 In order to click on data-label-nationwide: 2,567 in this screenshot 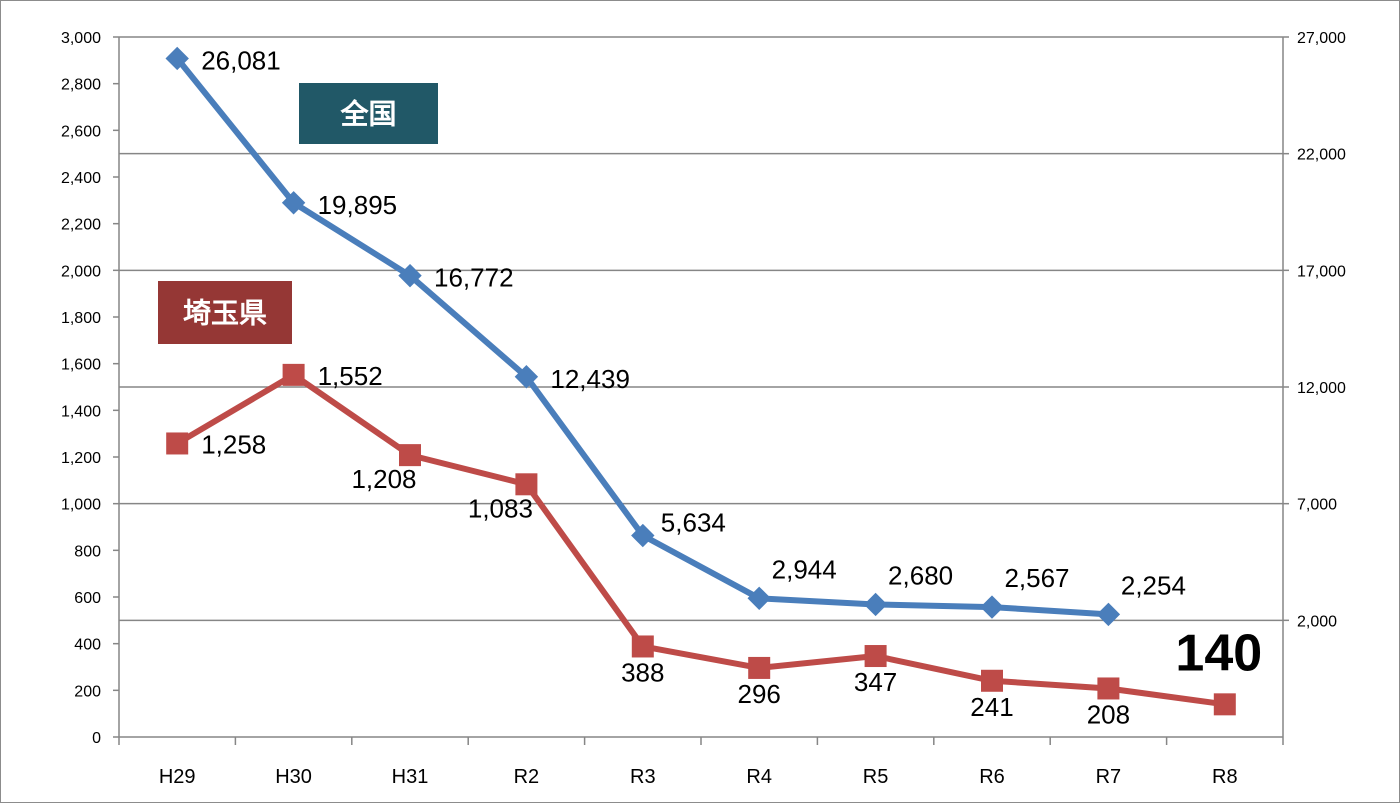, I will do `click(1036, 578)`.